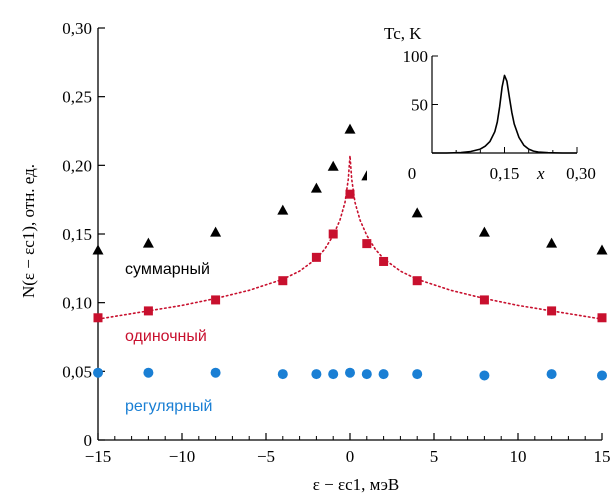  I want to click on x-tick-label: 5, so click(434, 456).